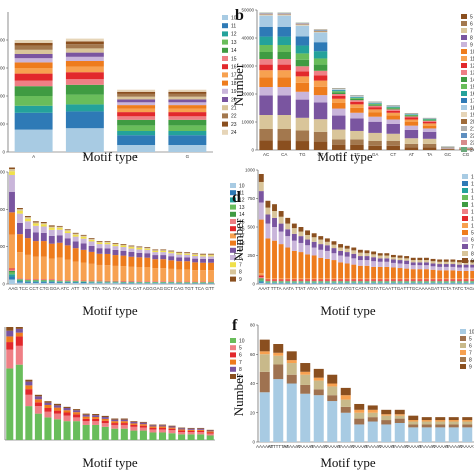 The image size is (474, 474). I want to click on x-tick-label: ATT, so click(75, 288).